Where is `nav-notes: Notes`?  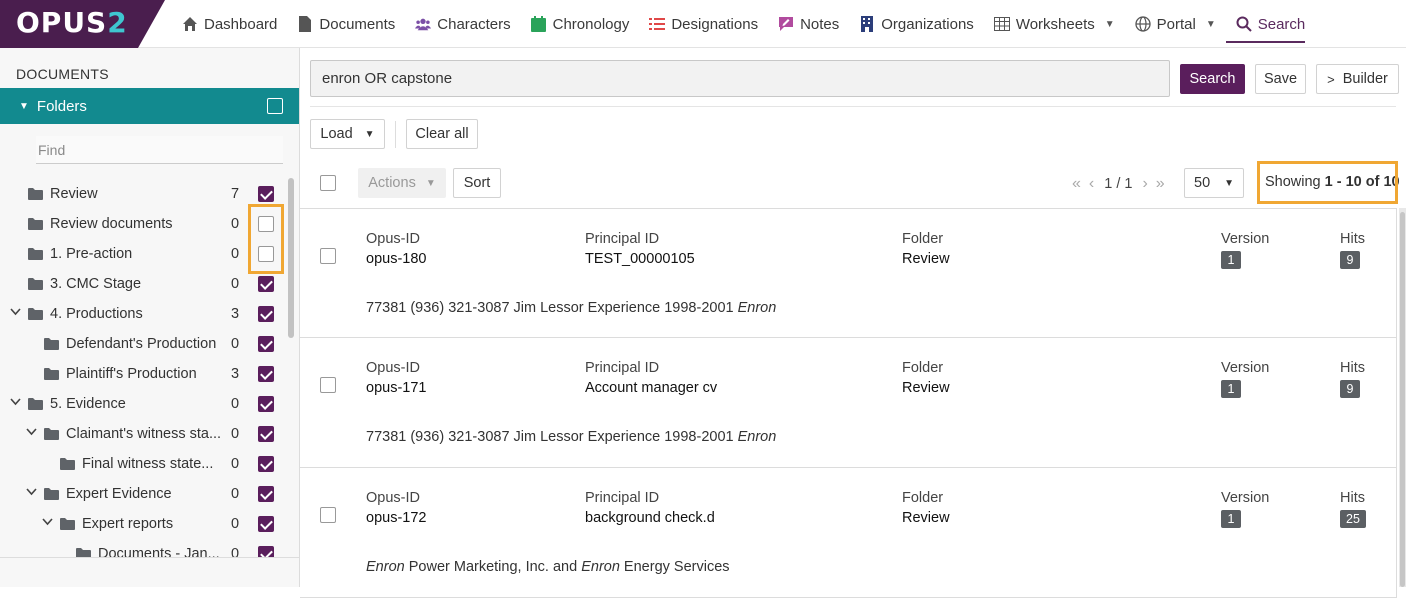
nav-notes: Notes is located at coordinates (808, 24).